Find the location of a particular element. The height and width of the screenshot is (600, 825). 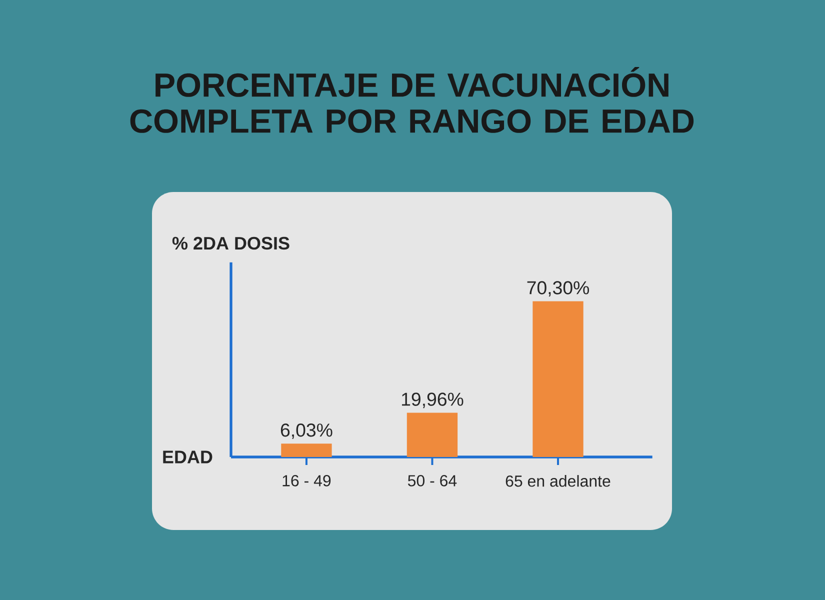

data-label: 70,30% is located at coordinates (558, 289).